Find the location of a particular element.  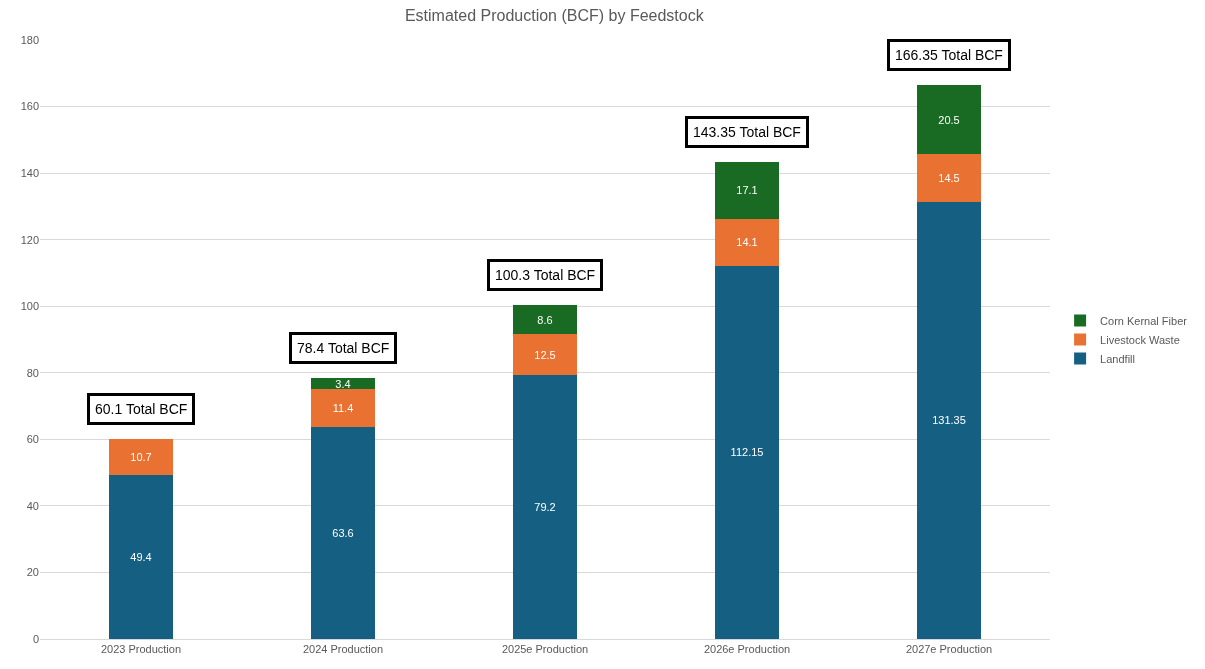

y-tick-label: 160 is located at coordinates (29, 106).